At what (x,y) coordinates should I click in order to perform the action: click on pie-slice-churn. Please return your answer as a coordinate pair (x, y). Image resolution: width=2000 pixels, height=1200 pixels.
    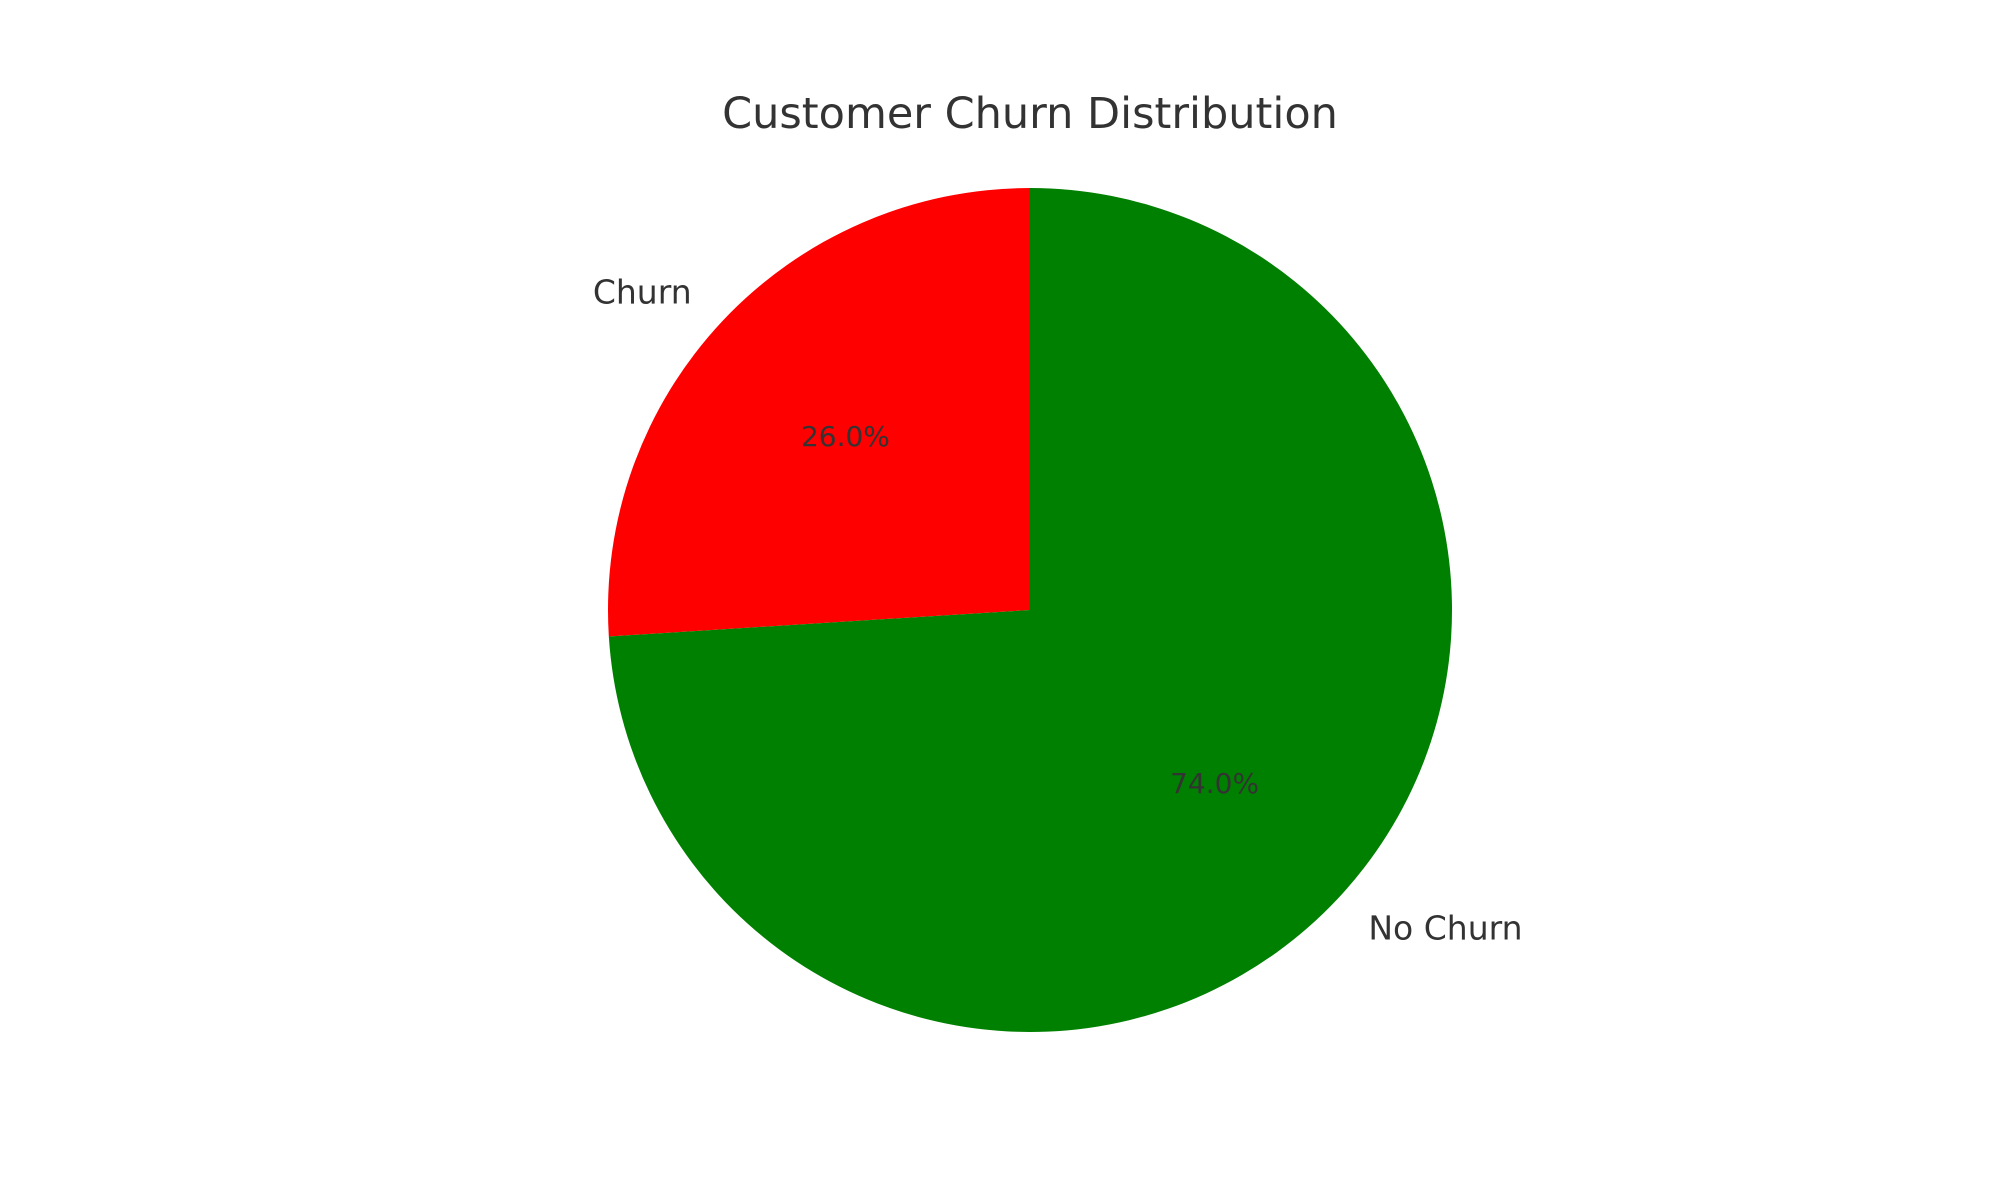
    Looking at the image, I should click on (819, 412).